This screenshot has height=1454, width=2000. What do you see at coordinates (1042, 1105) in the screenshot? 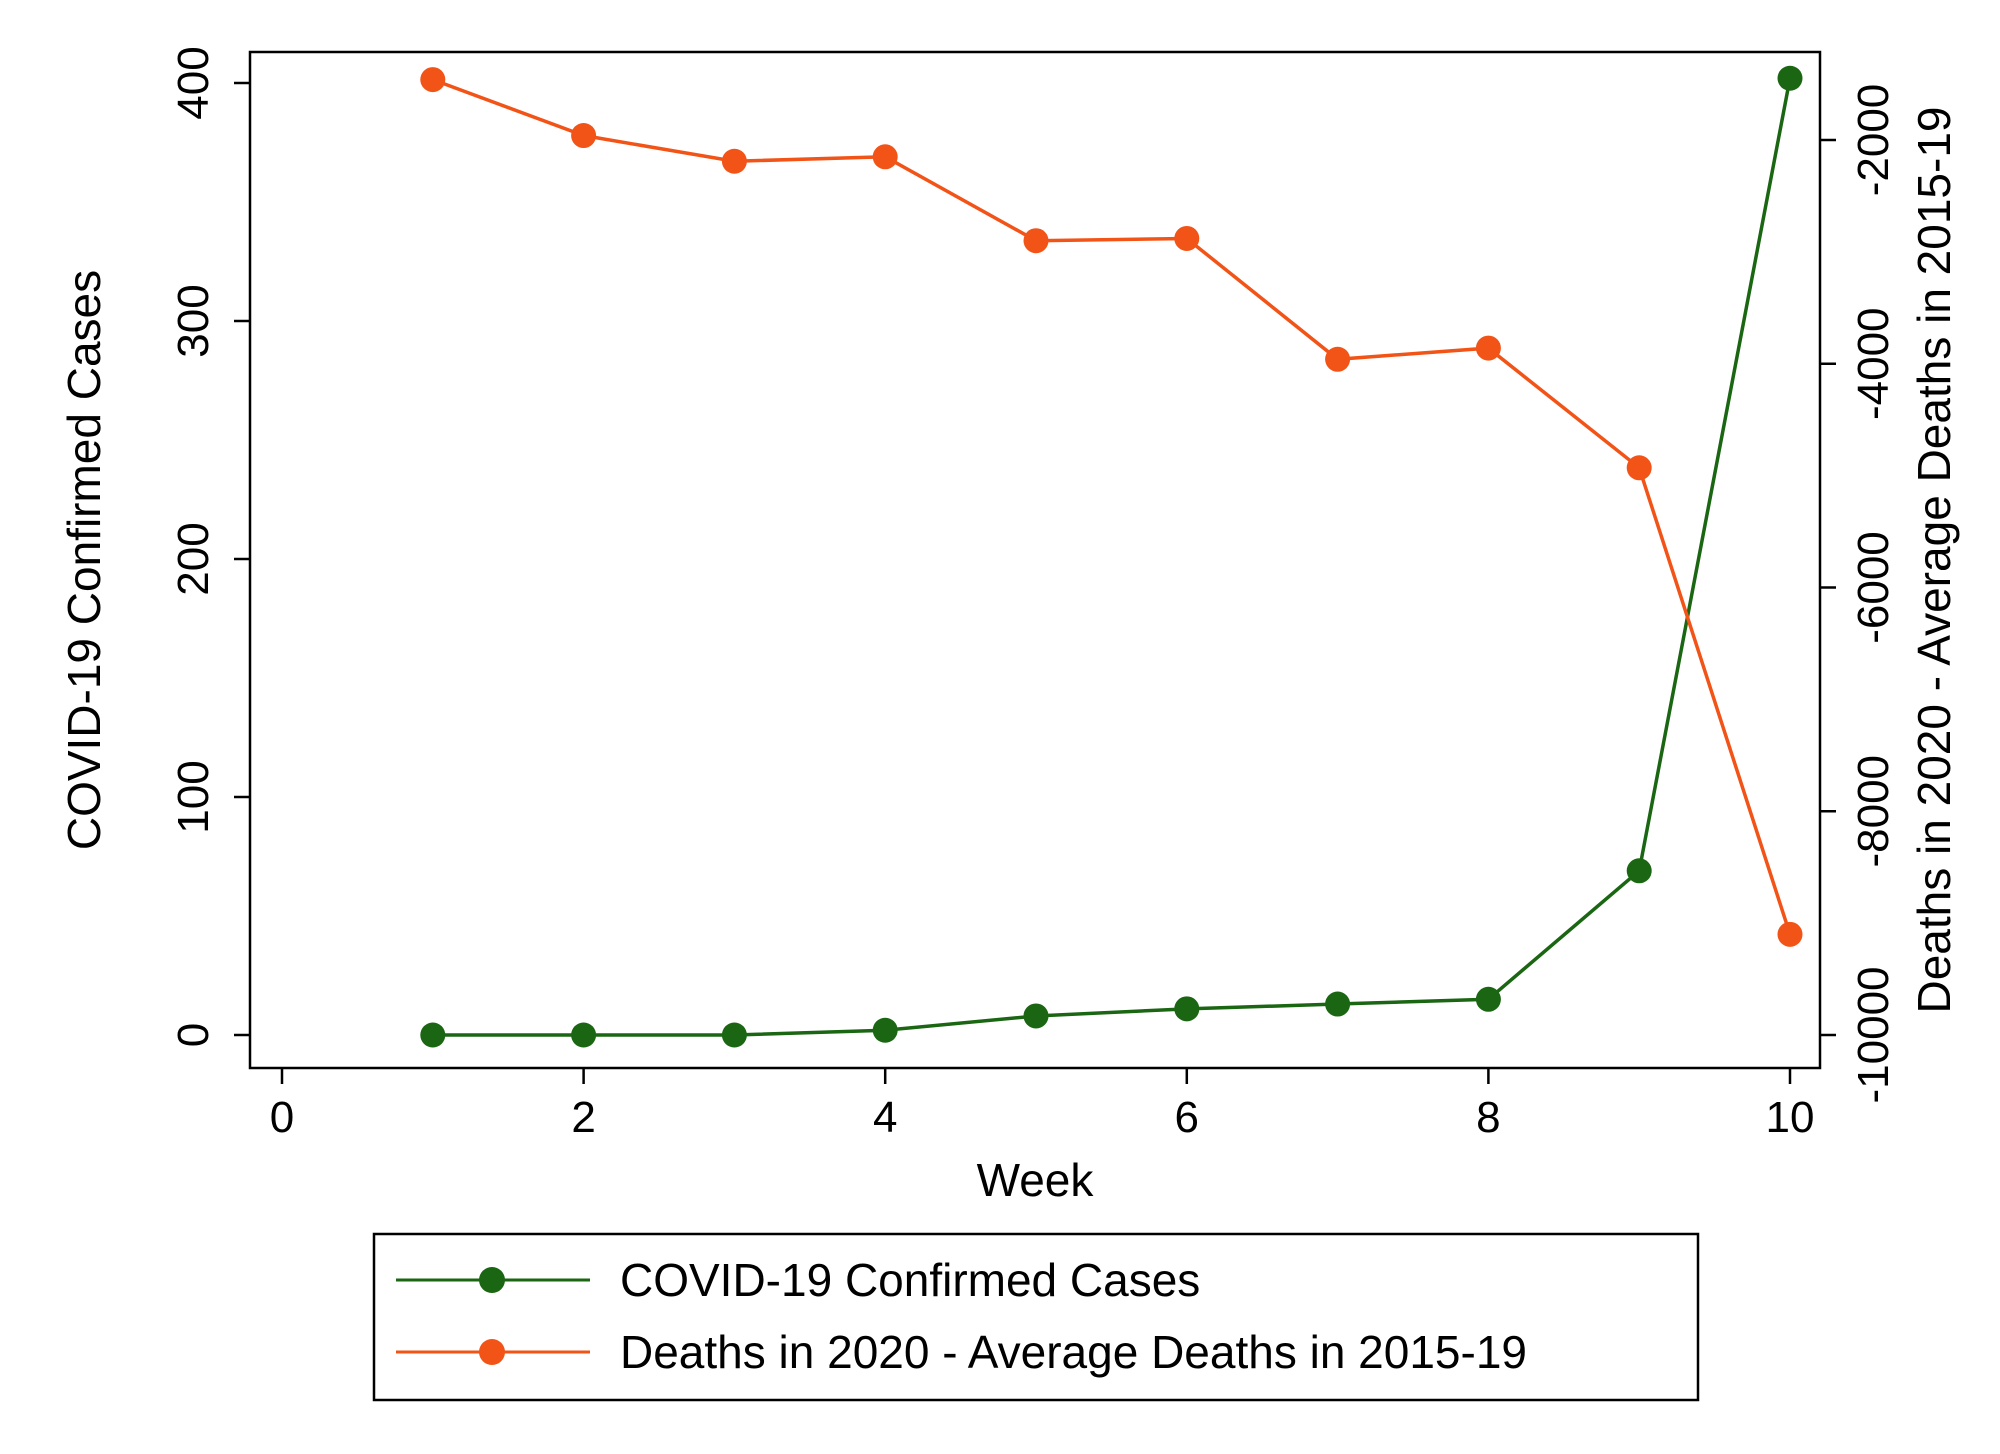
I see `x-axis-ticks: 0 2 4 6 8 10` at bounding box center [1042, 1105].